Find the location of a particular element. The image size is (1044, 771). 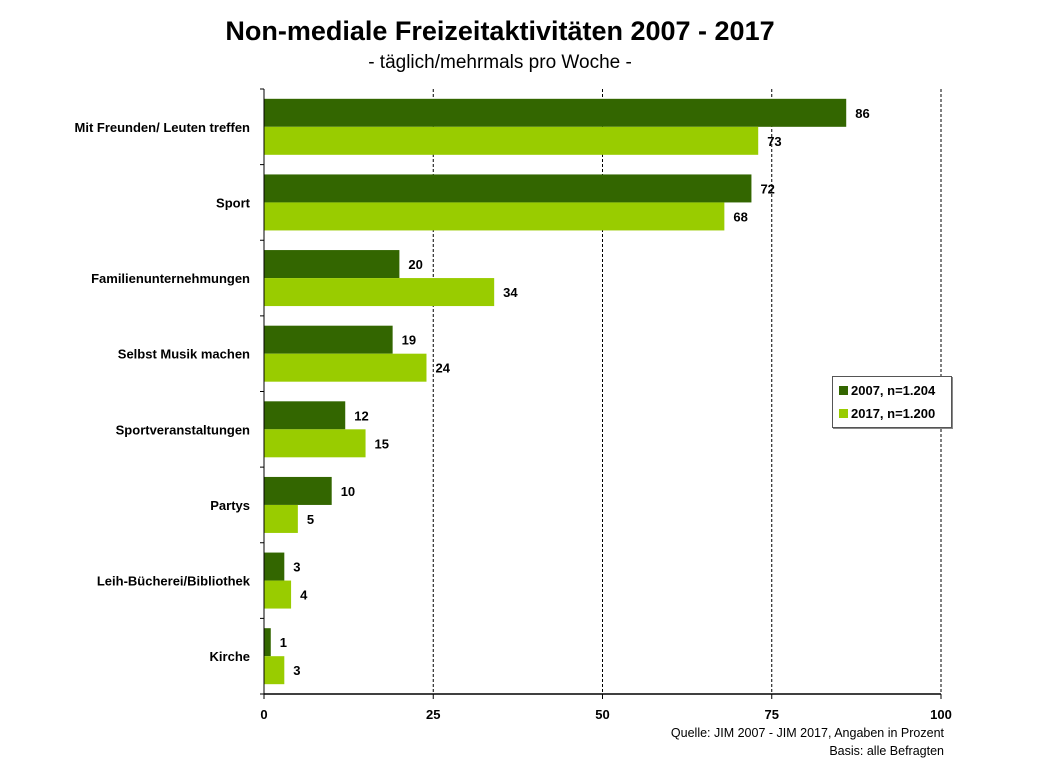

basis-line: Basis: alle Befragten is located at coordinates (886, 751).